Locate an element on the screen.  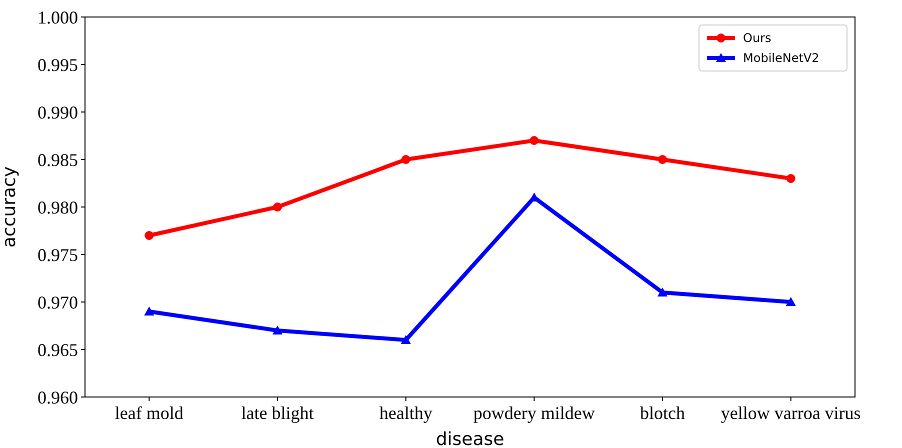
x-axis-title: disease is located at coordinates (470, 438).